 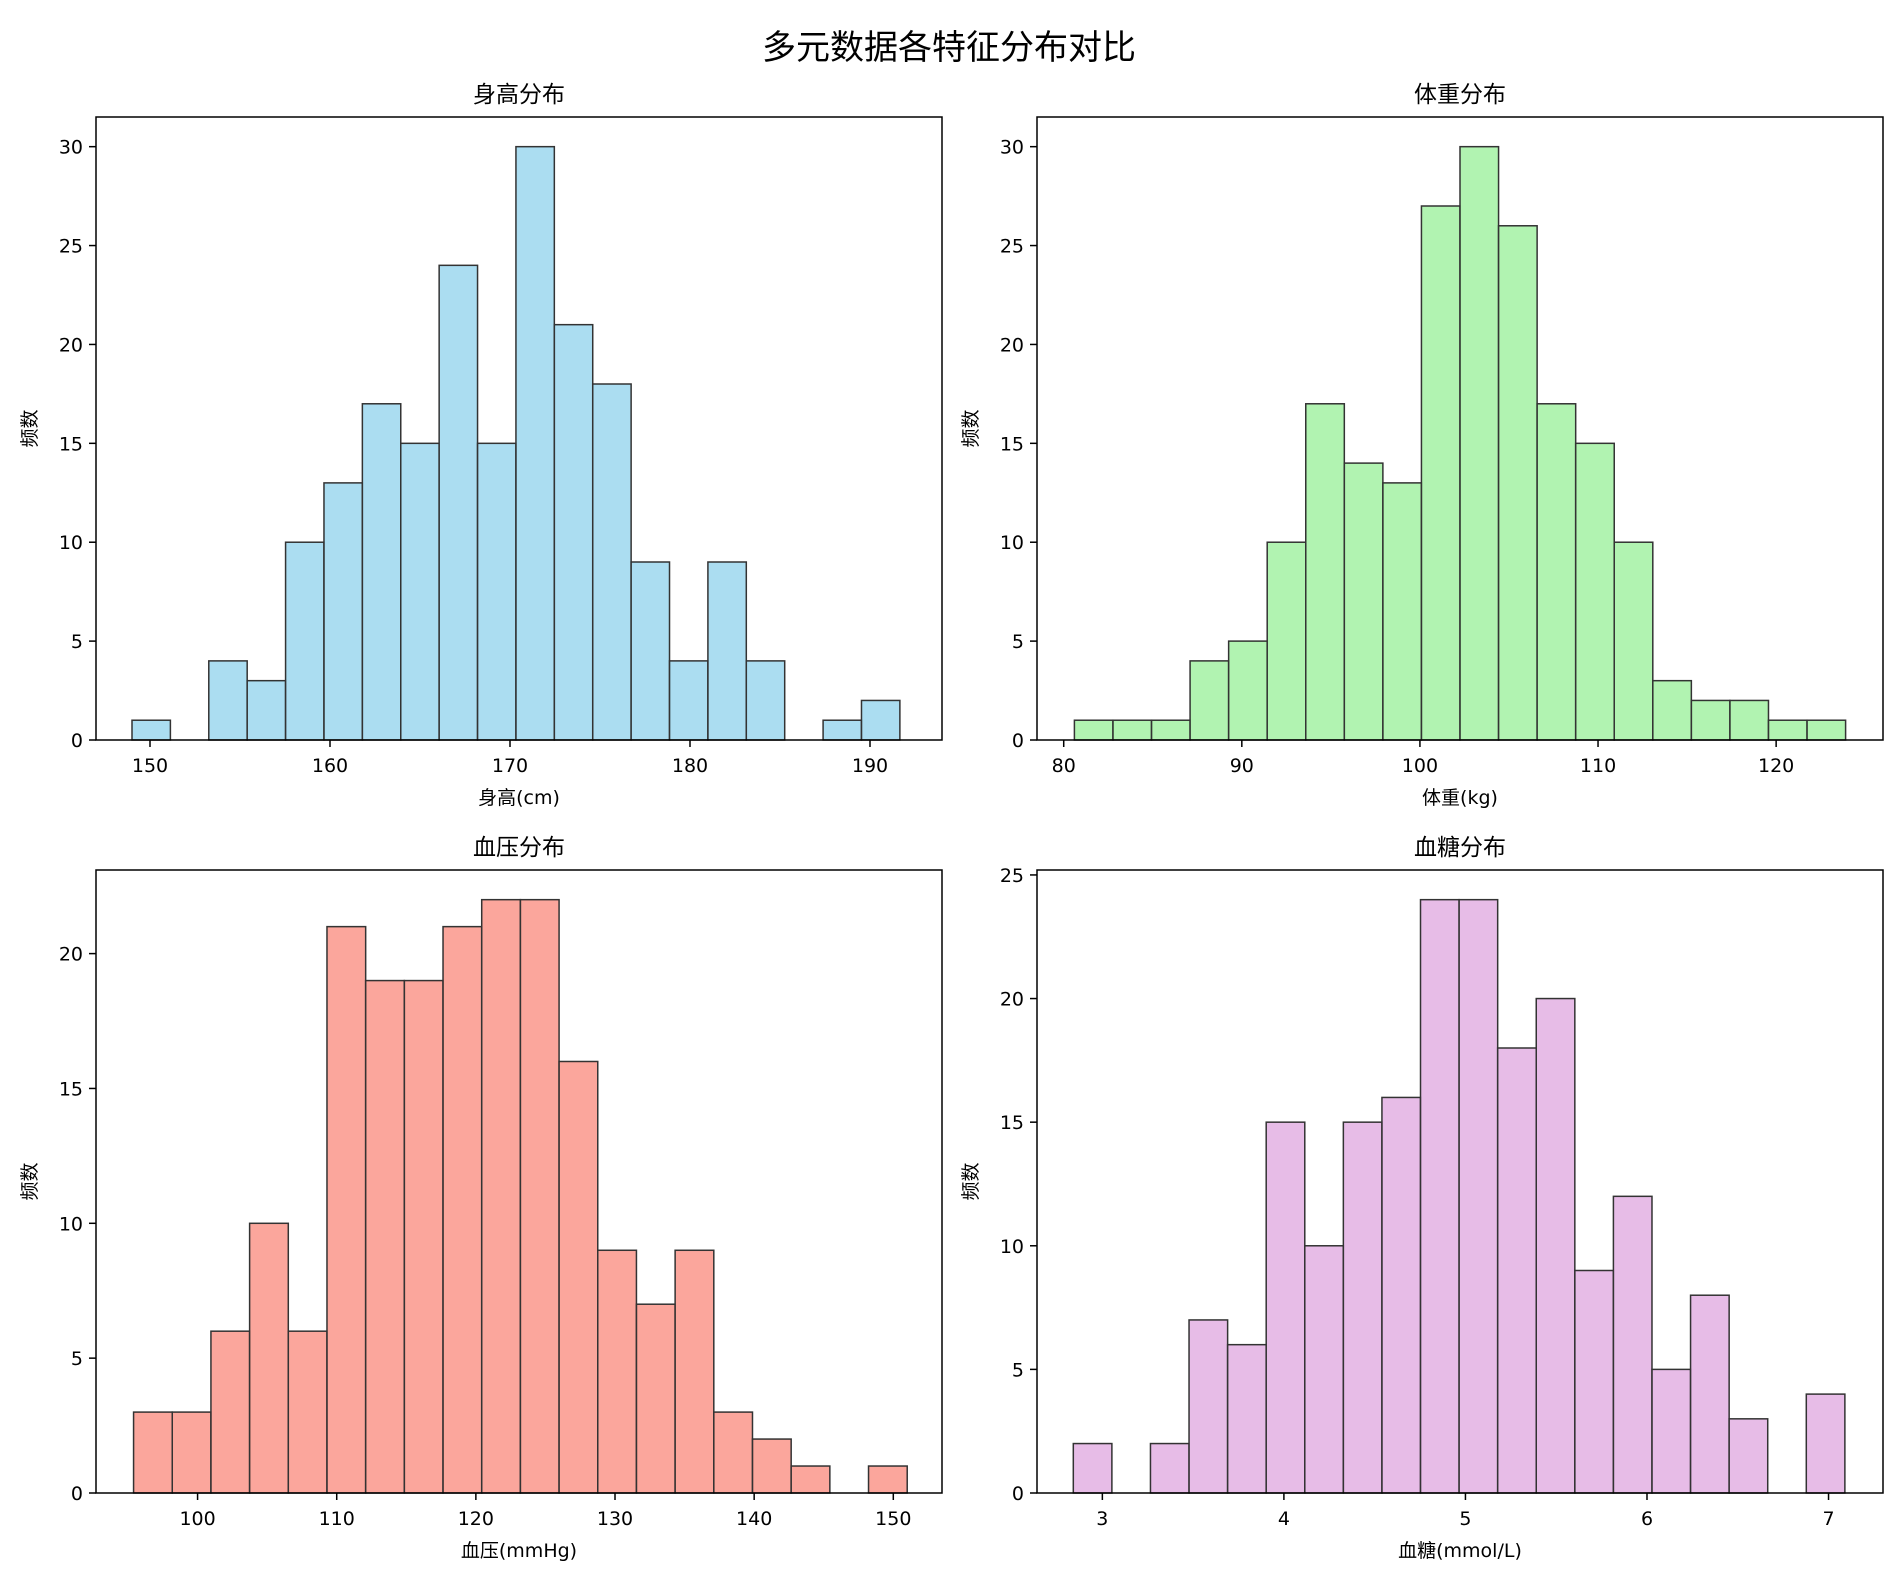 What do you see at coordinates (1242, 766) in the screenshot?
I see `x-tick-label: 90` at bounding box center [1242, 766].